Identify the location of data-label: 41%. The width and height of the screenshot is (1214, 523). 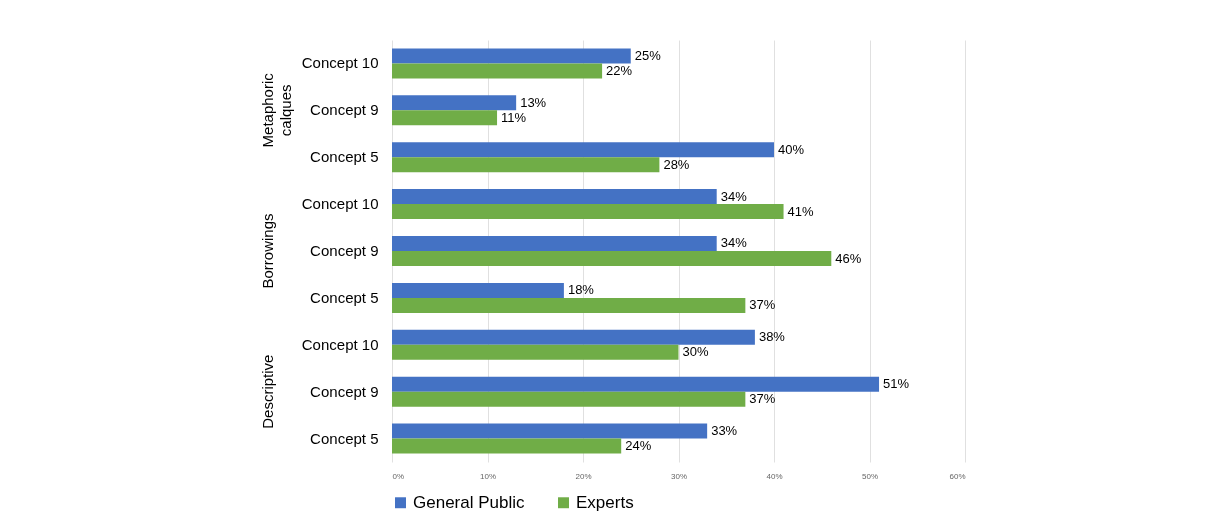
(801, 211).